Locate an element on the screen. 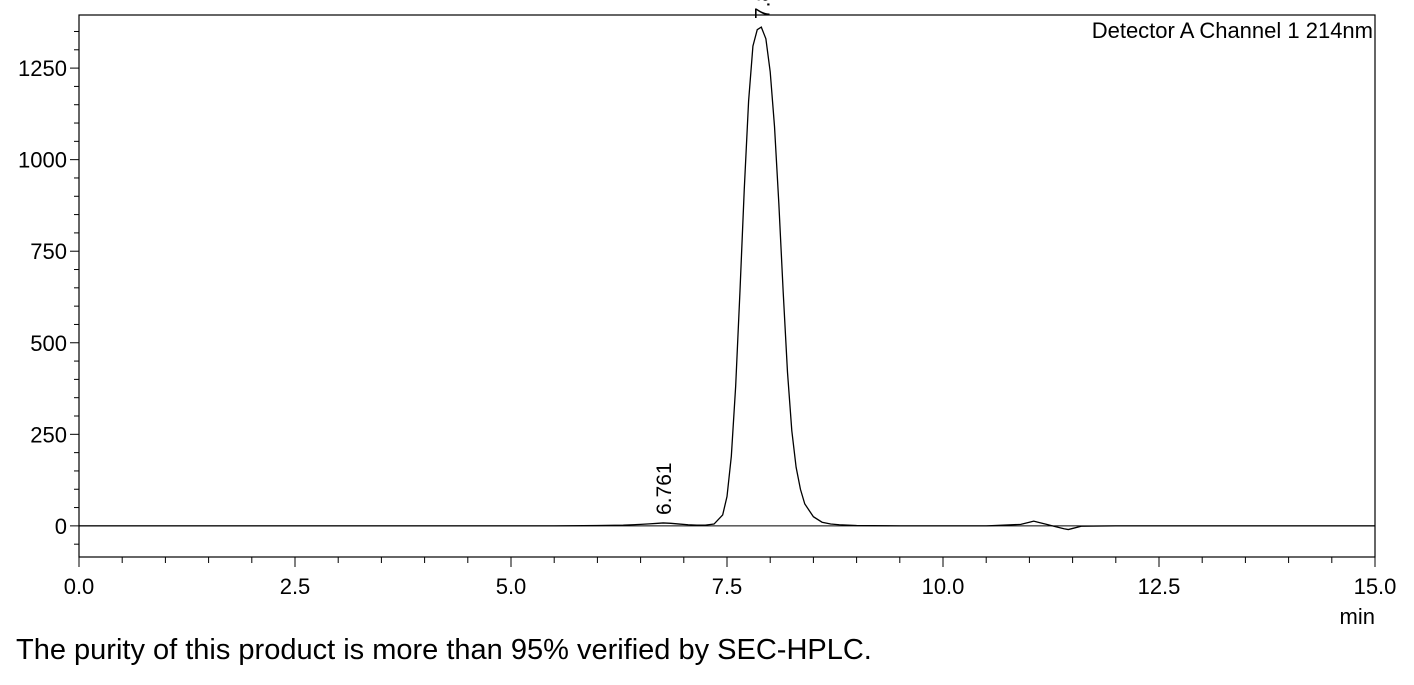 The image size is (1414, 685). y-tick-label: 1000 is located at coordinates (42, 160).